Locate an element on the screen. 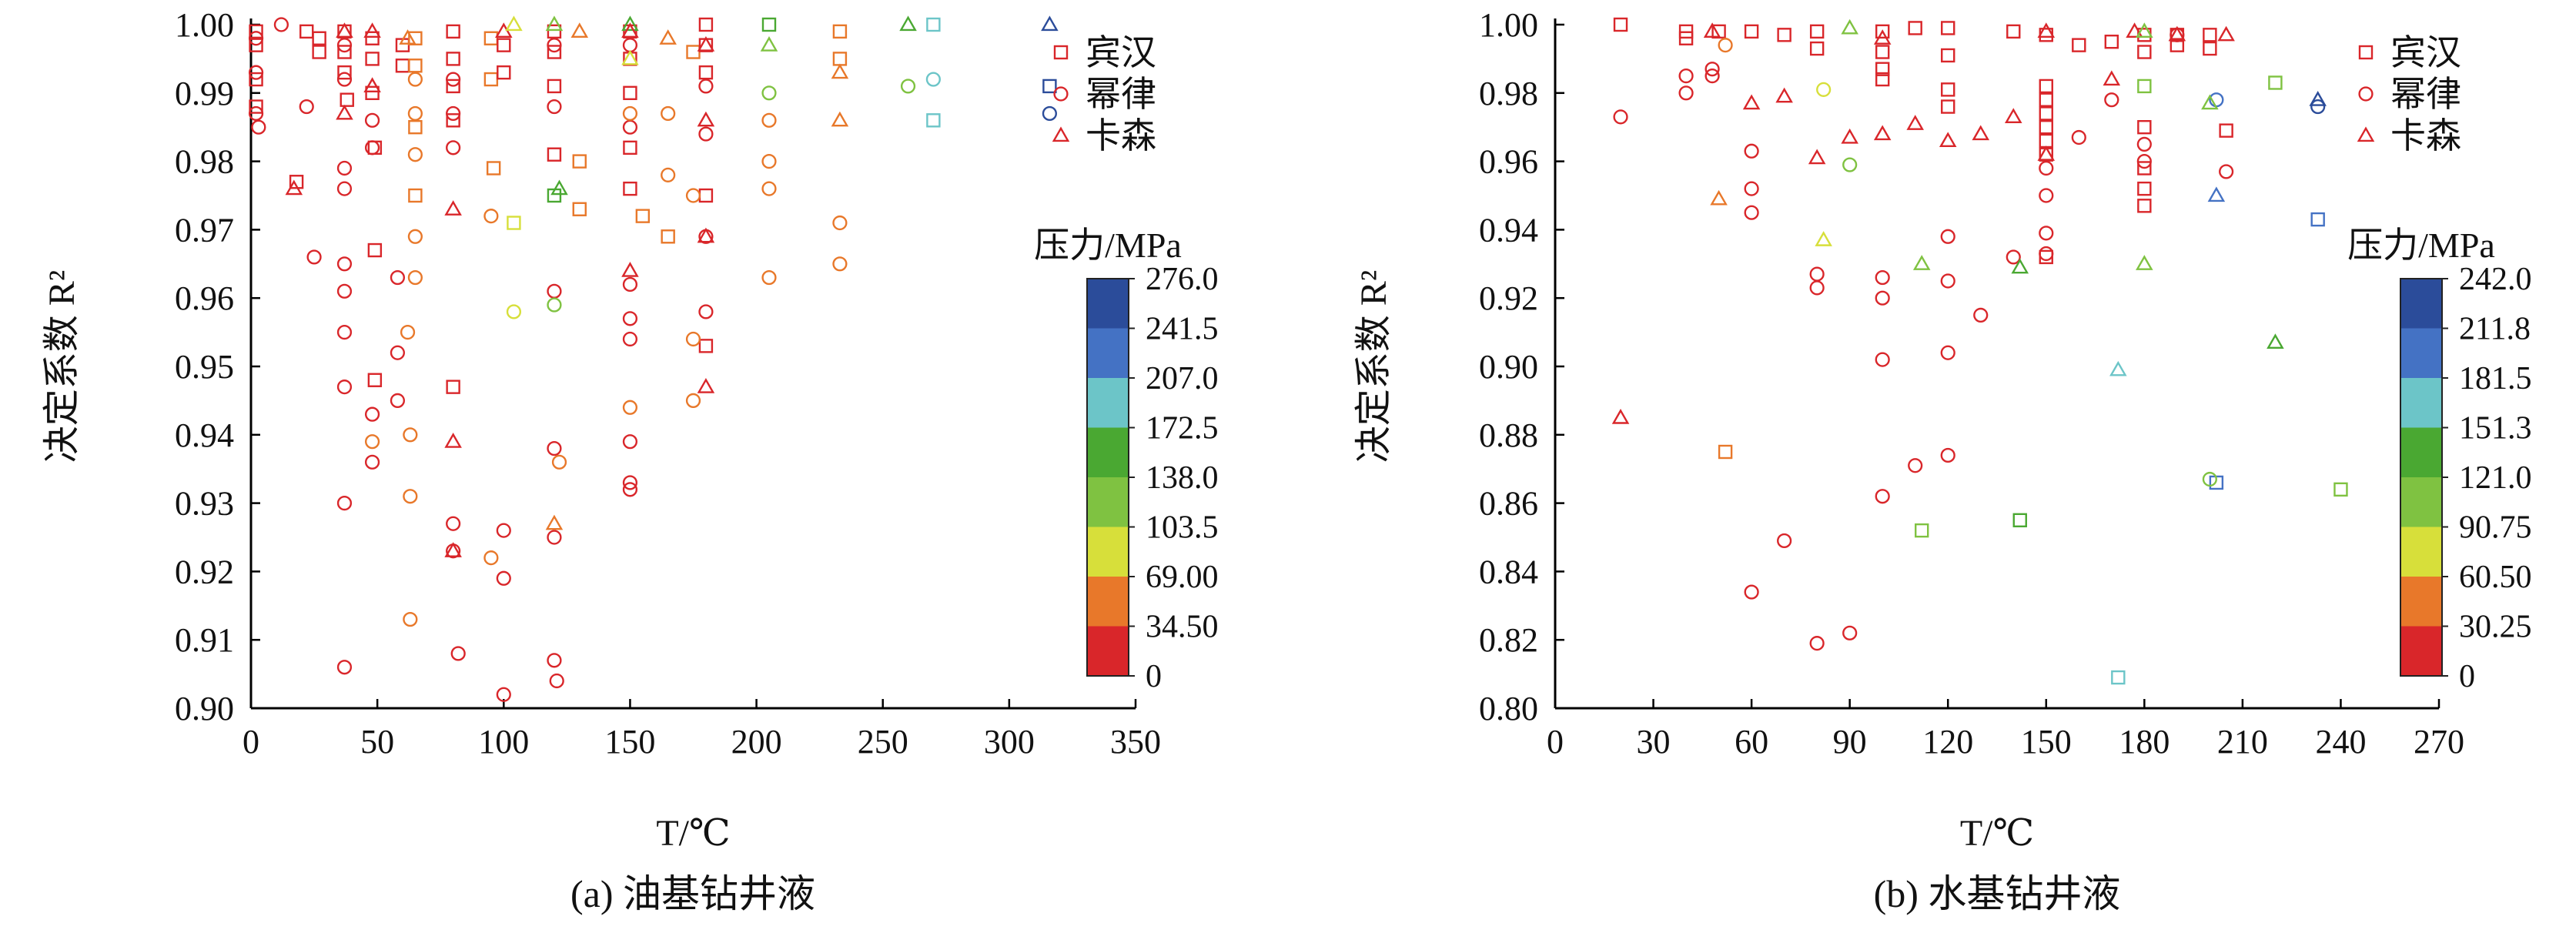 The width and height of the screenshot is (2576, 933). colorbar-label: 103.5 is located at coordinates (1182, 528).